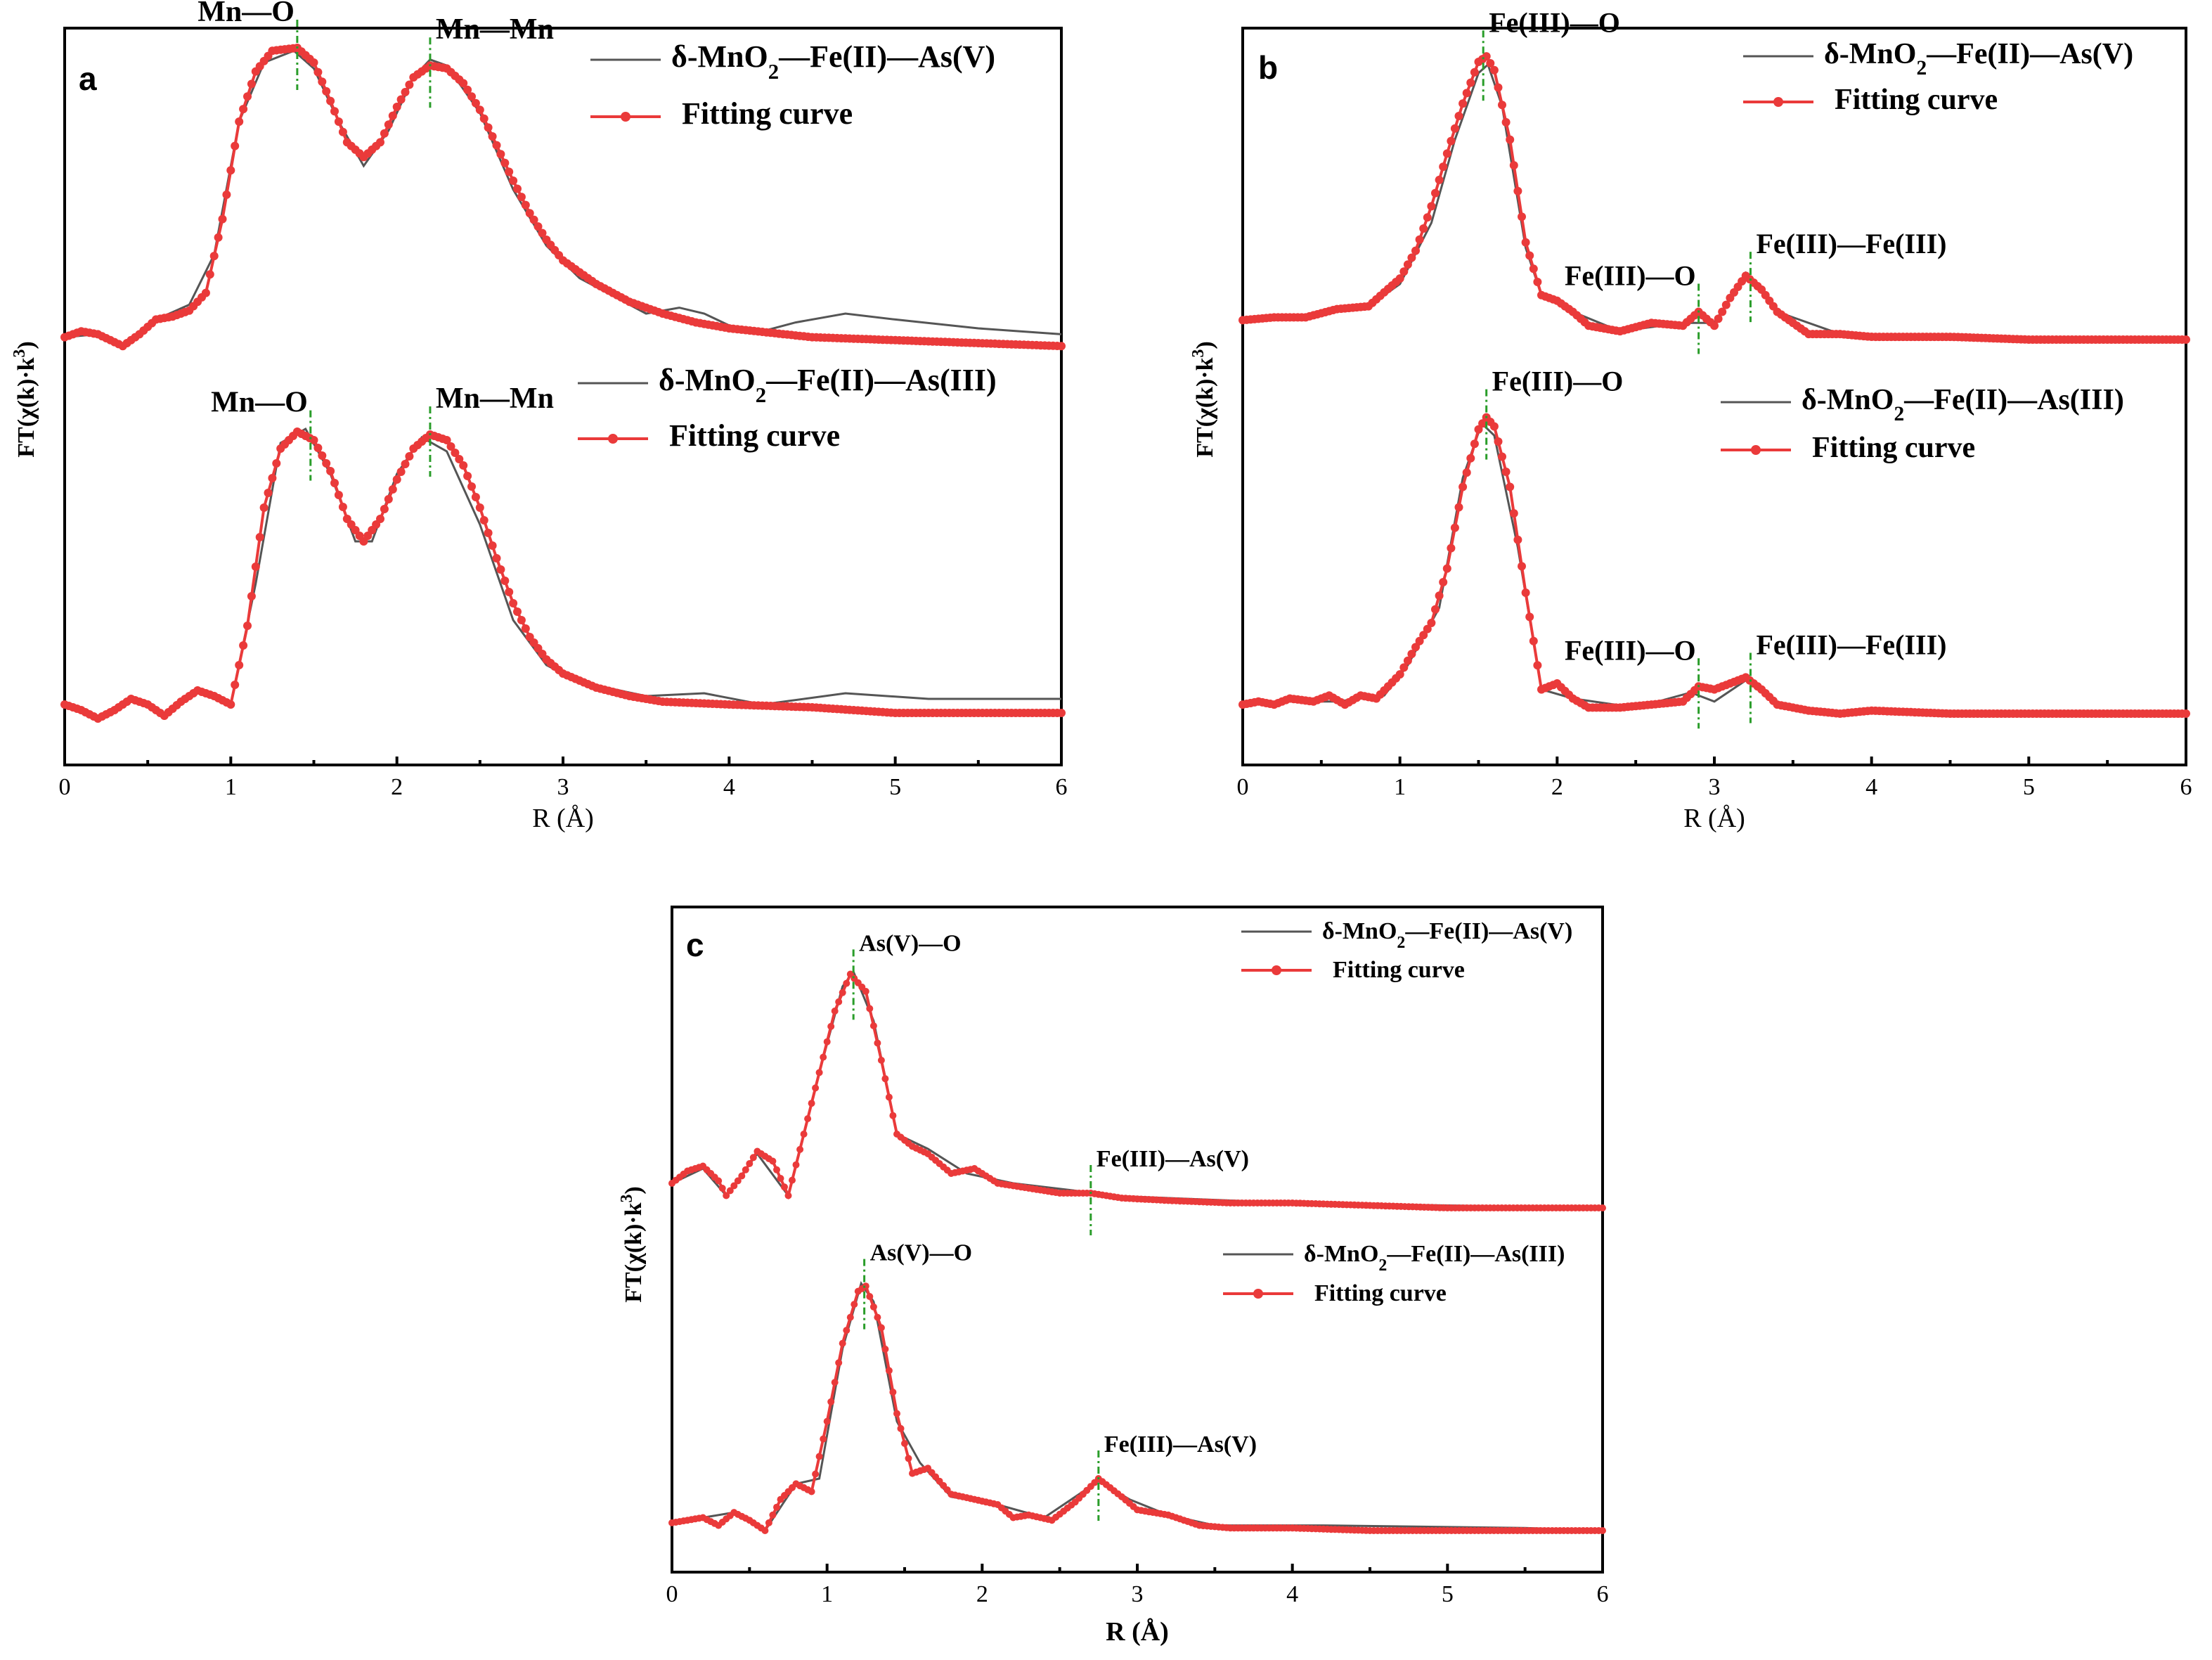 The image size is (2212, 1660). I want to click on x-tick-label: 0, so click(1243, 787).